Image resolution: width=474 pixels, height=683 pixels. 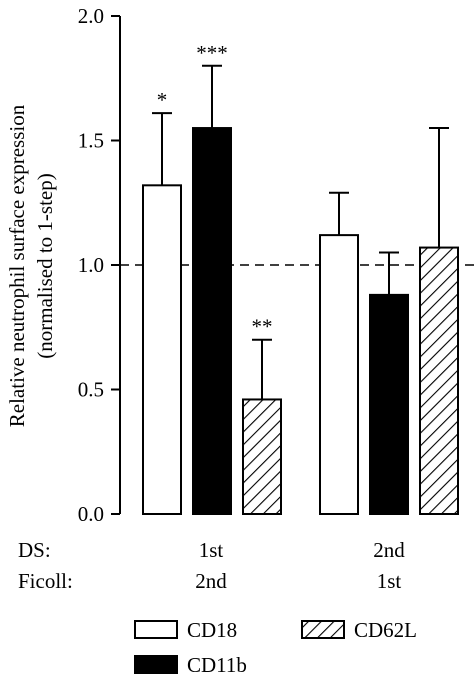 What do you see at coordinates (275, 647) in the screenshot?
I see `legend: CD18 CD11b CD62L` at bounding box center [275, 647].